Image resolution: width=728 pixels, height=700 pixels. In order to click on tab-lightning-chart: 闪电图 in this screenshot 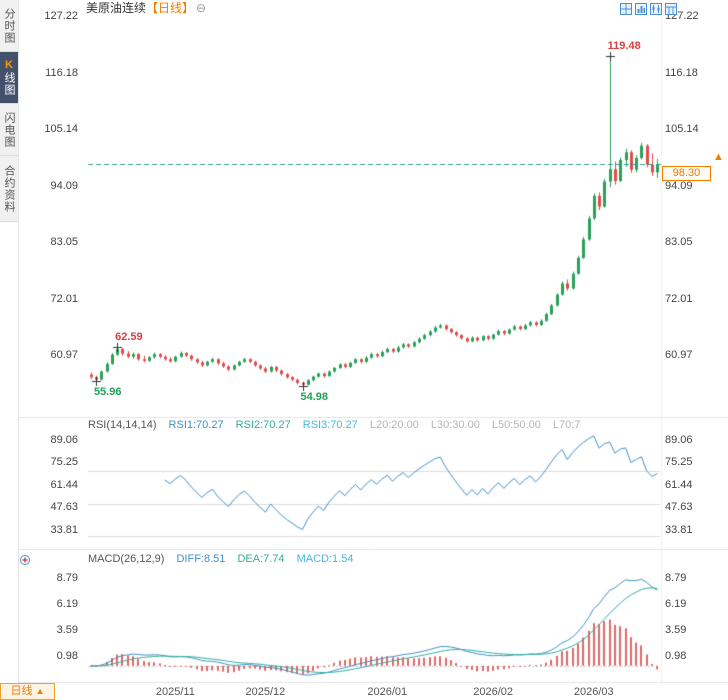, I will do `click(9, 130)`.